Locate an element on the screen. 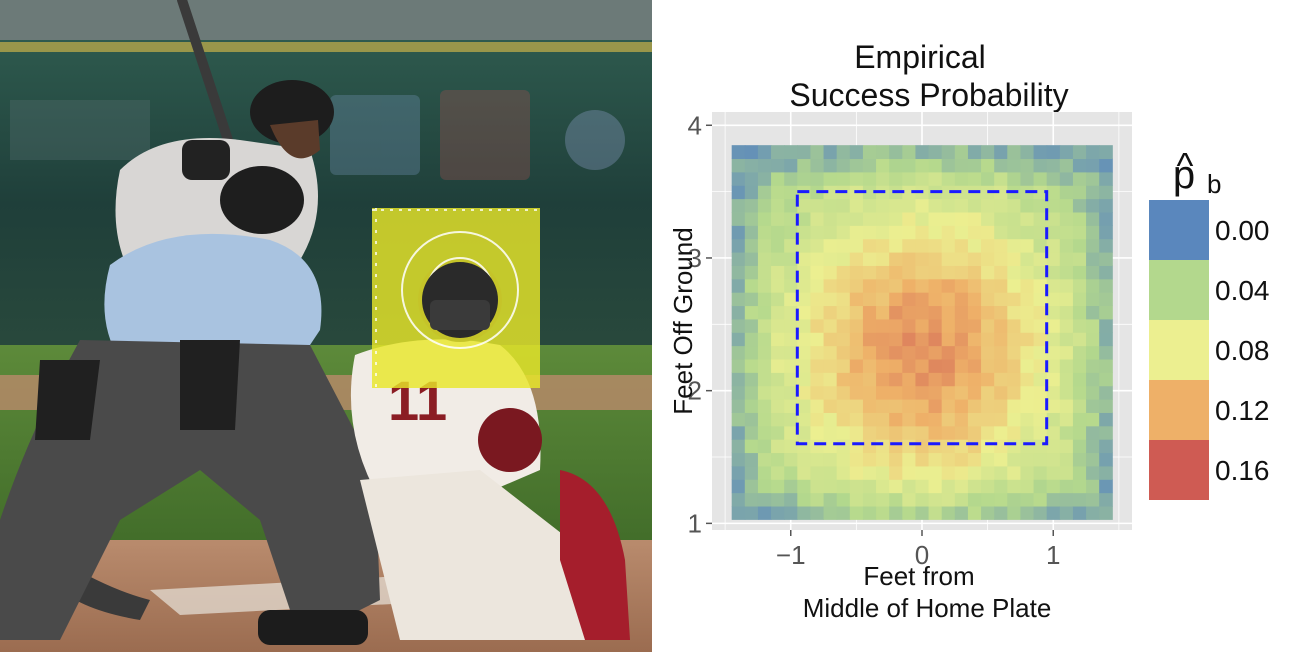 This screenshot has height=652, width=1304. legend-title-hat: ^ is located at coordinates (1185, 165).